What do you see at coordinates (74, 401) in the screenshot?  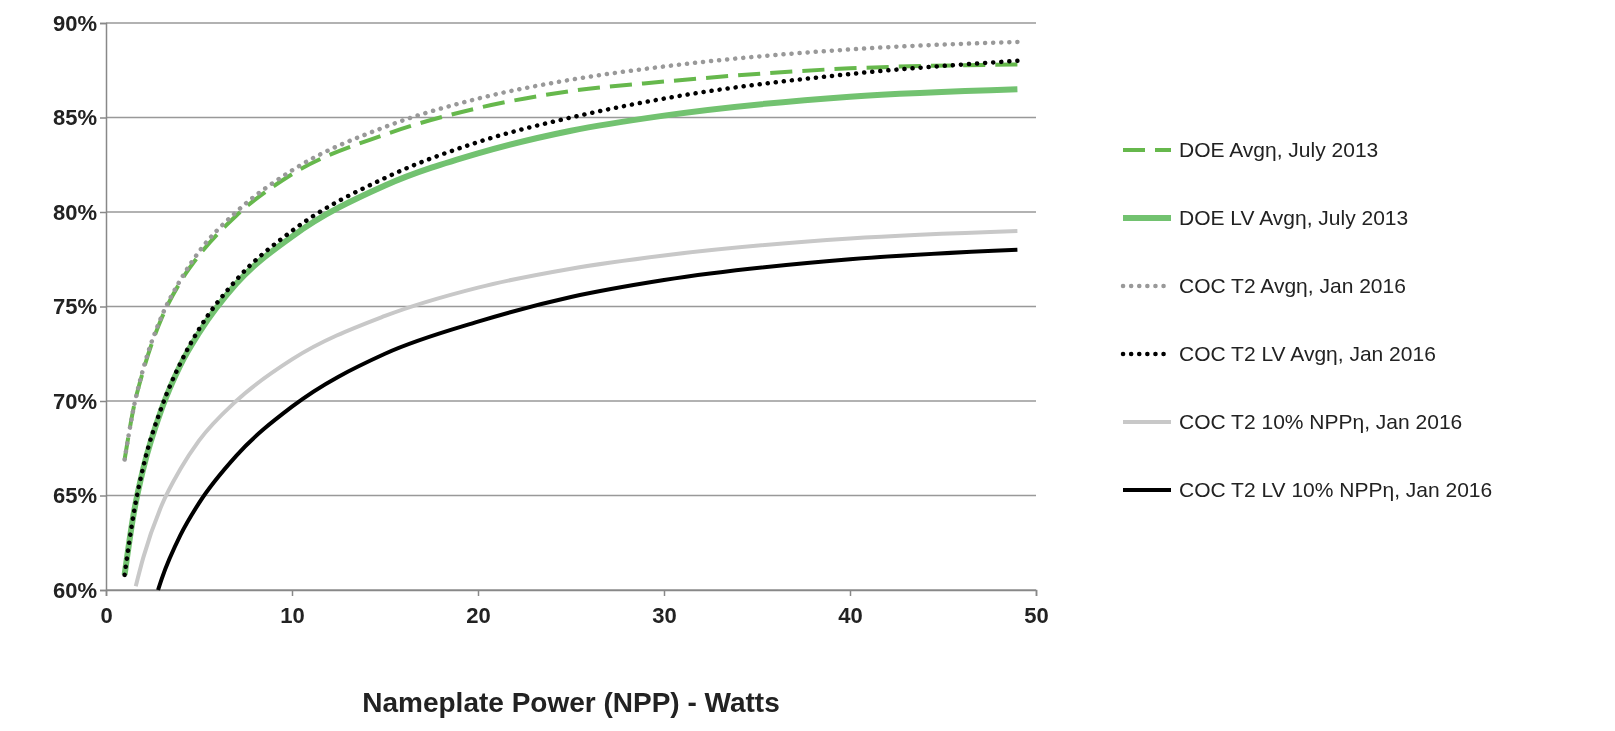 I see `y-tick-label: 70%` at bounding box center [74, 401].